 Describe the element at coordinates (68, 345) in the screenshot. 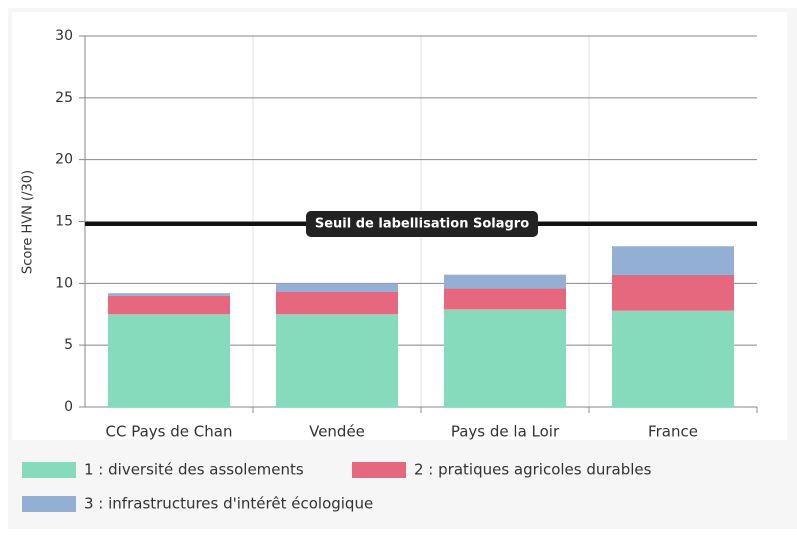

I see `y-tick-label: 5` at that location.